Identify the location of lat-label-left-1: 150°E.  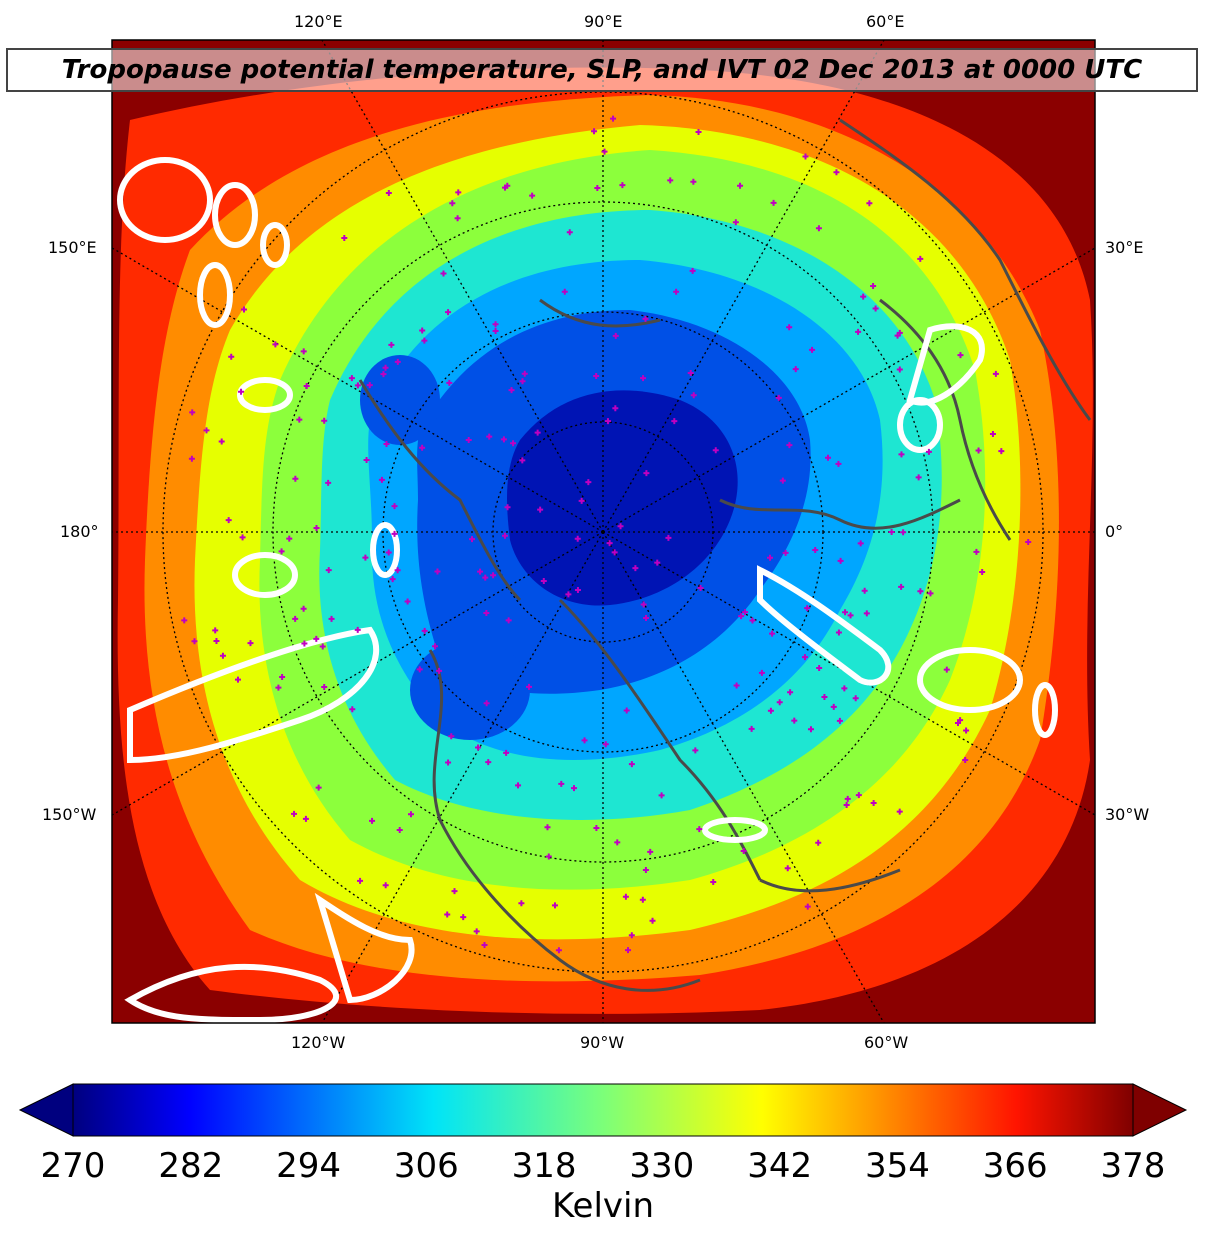
(72, 247).